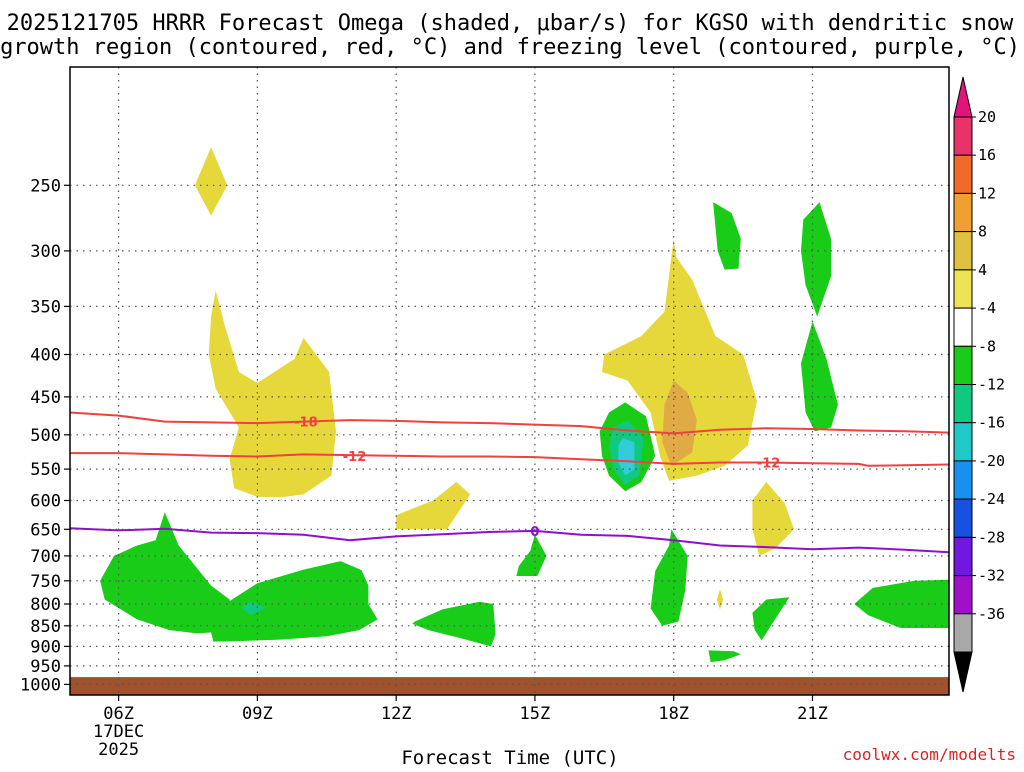 The height and width of the screenshot is (772, 1024). What do you see at coordinates (819, 376) in the screenshot?
I see `omega-region-sink-green-k` at bounding box center [819, 376].